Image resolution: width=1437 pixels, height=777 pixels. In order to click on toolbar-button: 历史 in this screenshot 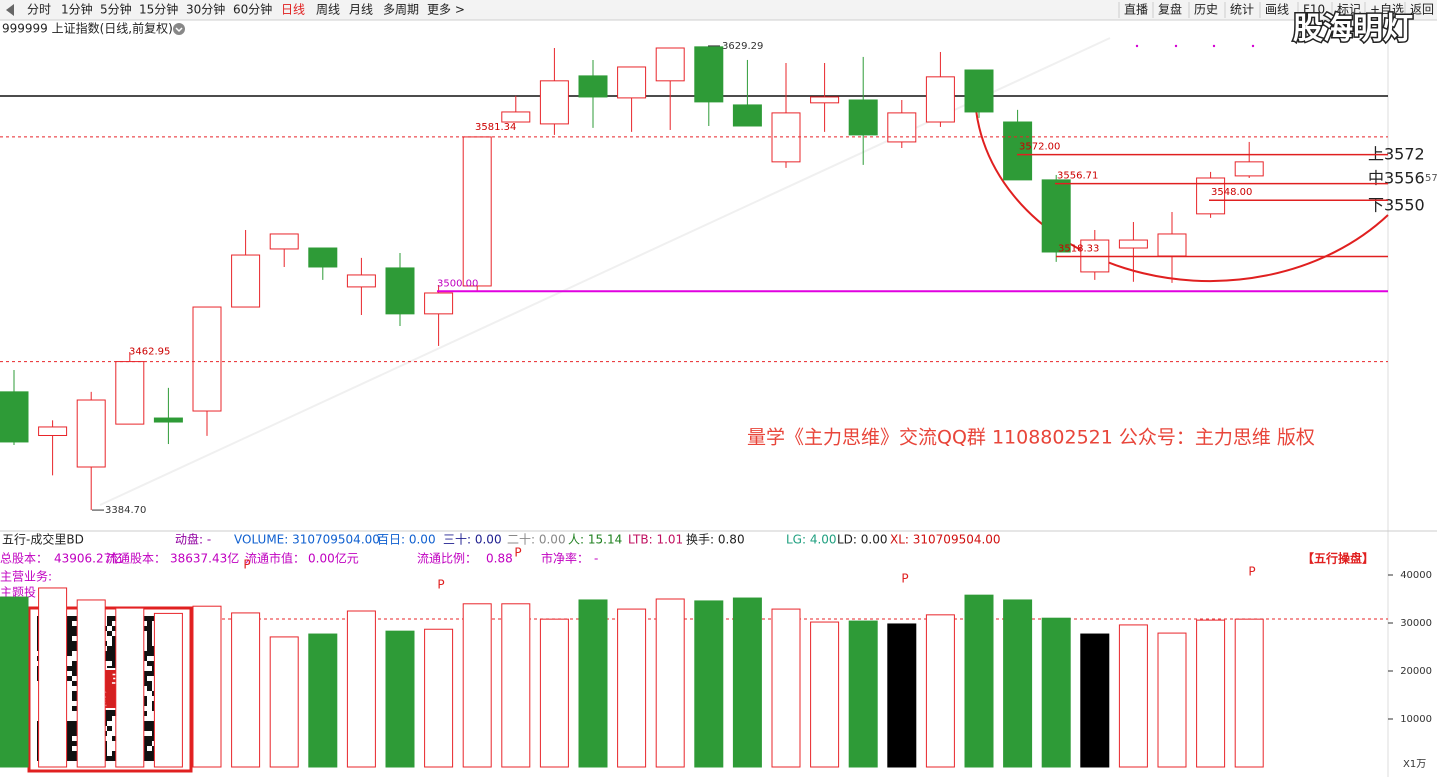, I will do `click(1206, 10)`.